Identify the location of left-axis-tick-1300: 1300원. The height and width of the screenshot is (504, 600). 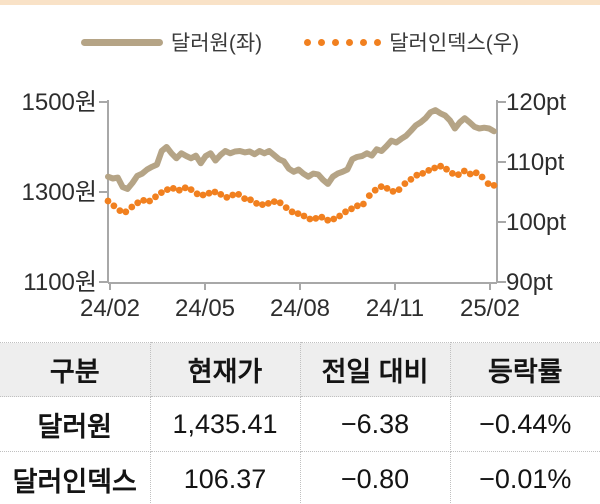
(59, 192).